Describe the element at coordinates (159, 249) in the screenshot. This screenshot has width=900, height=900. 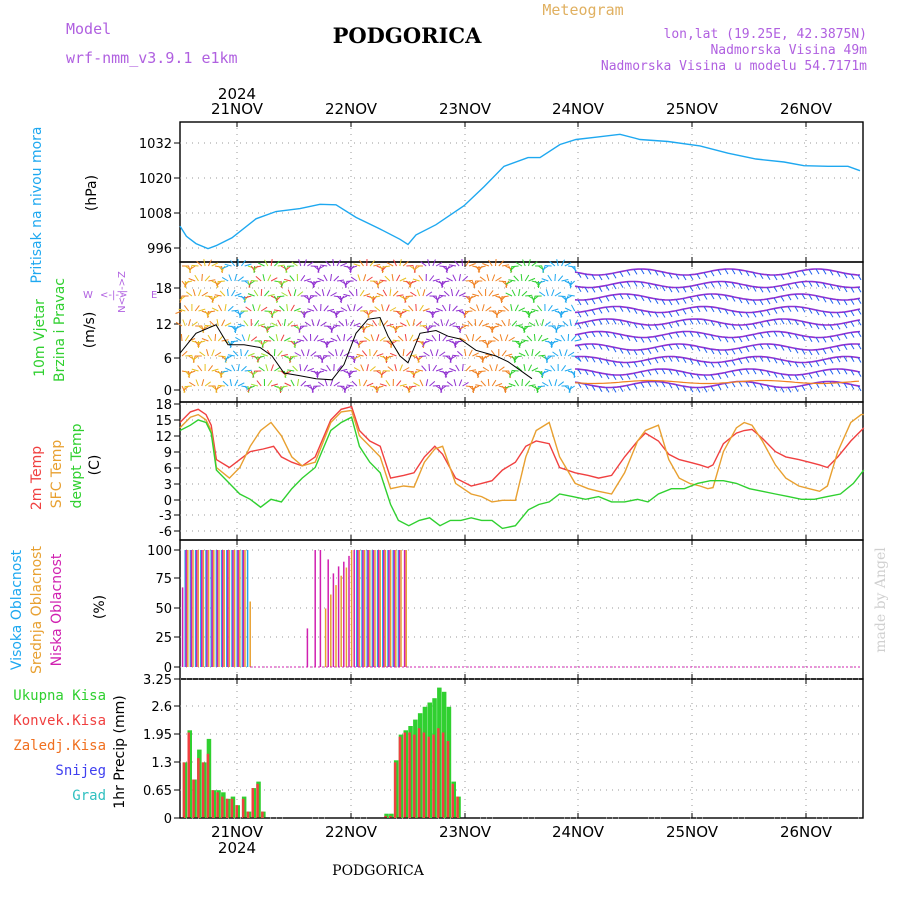
I see `ytick-label-pressure-0: 996` at that location.